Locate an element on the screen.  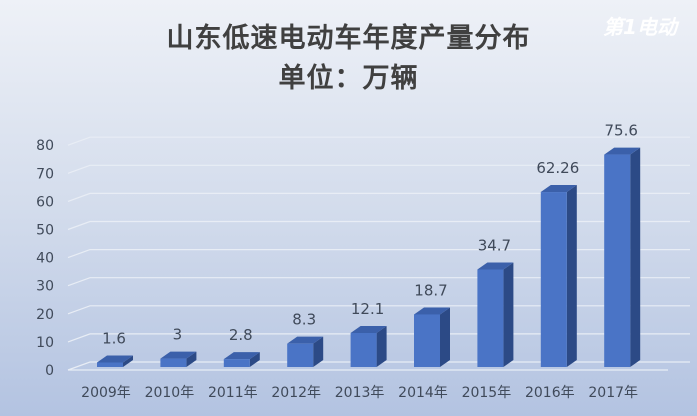
data-label: 2.8 is located at coordinates (241, 335).